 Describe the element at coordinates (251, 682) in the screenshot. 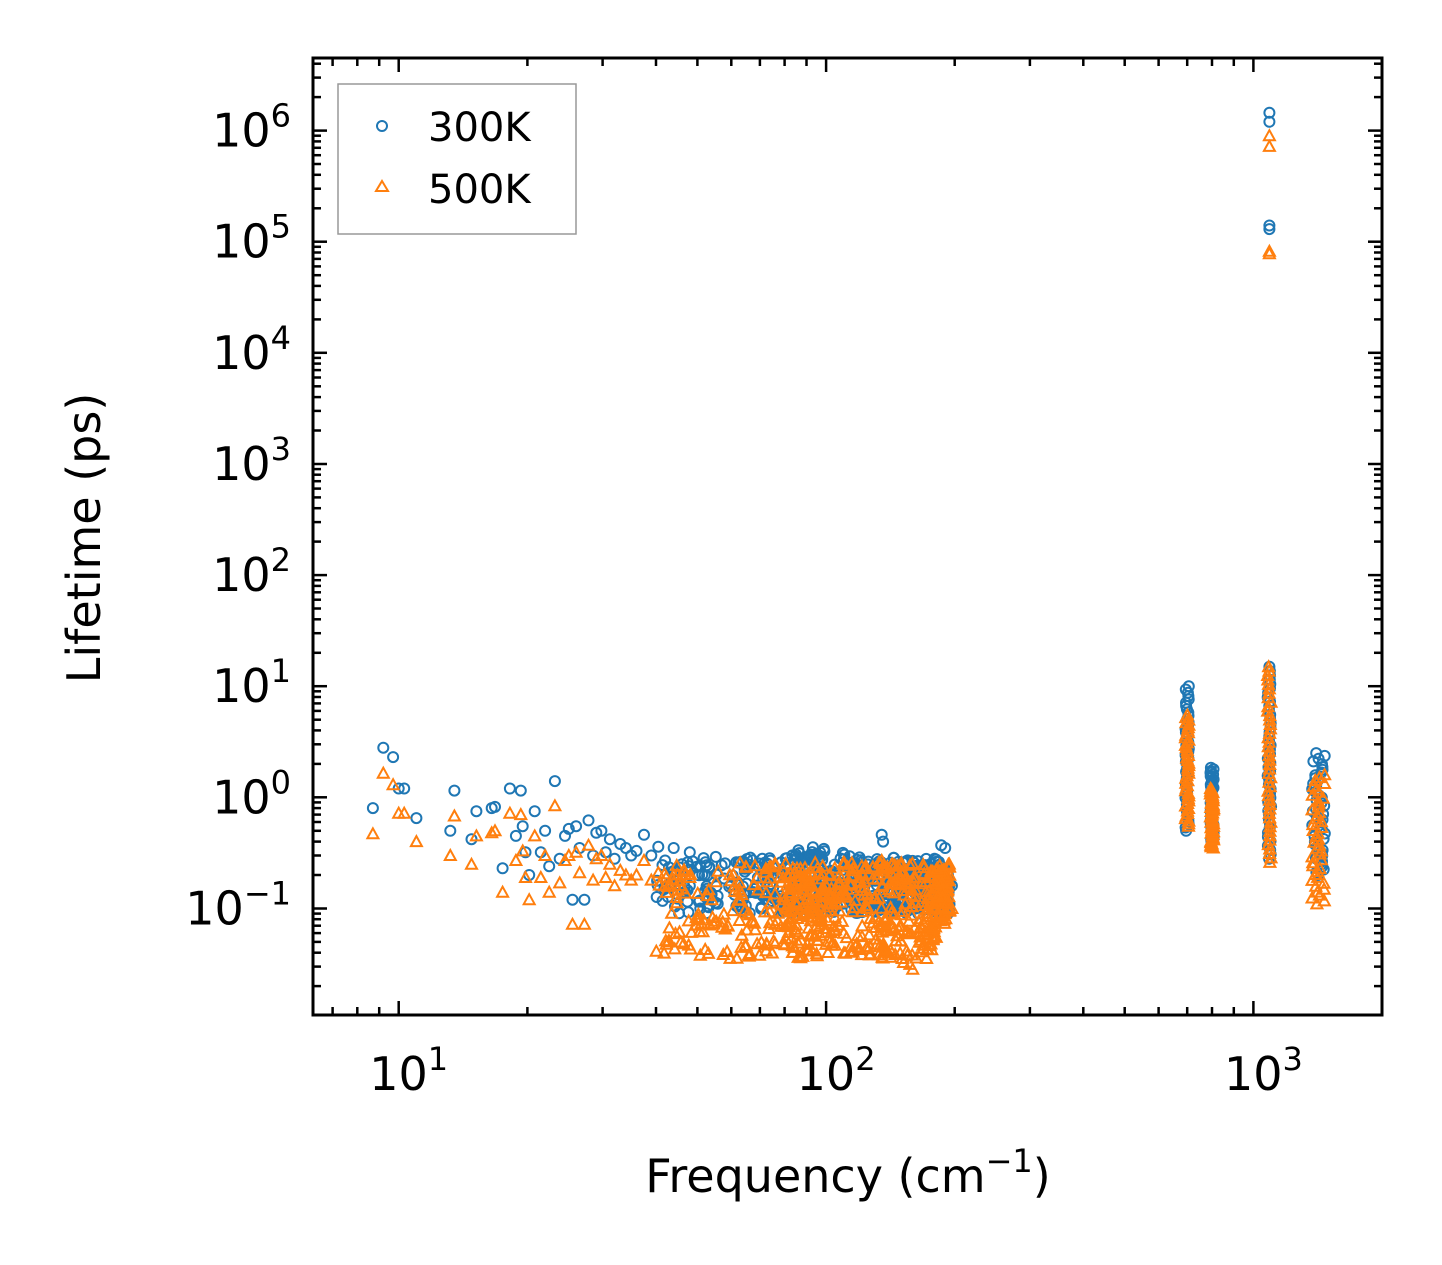

I see `y-tick-label: 10¹` at that location.